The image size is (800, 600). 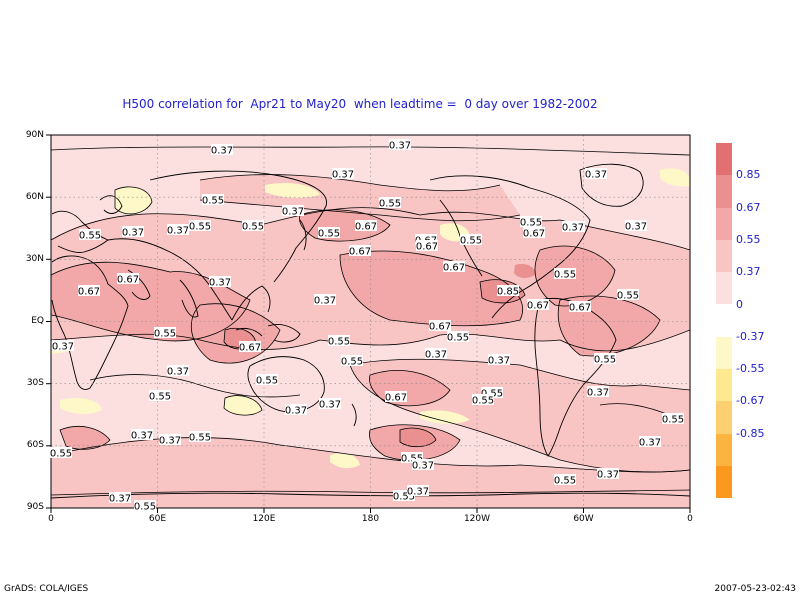 I want to click on lon-label-0-east: 0, so click(x=690, y=519).